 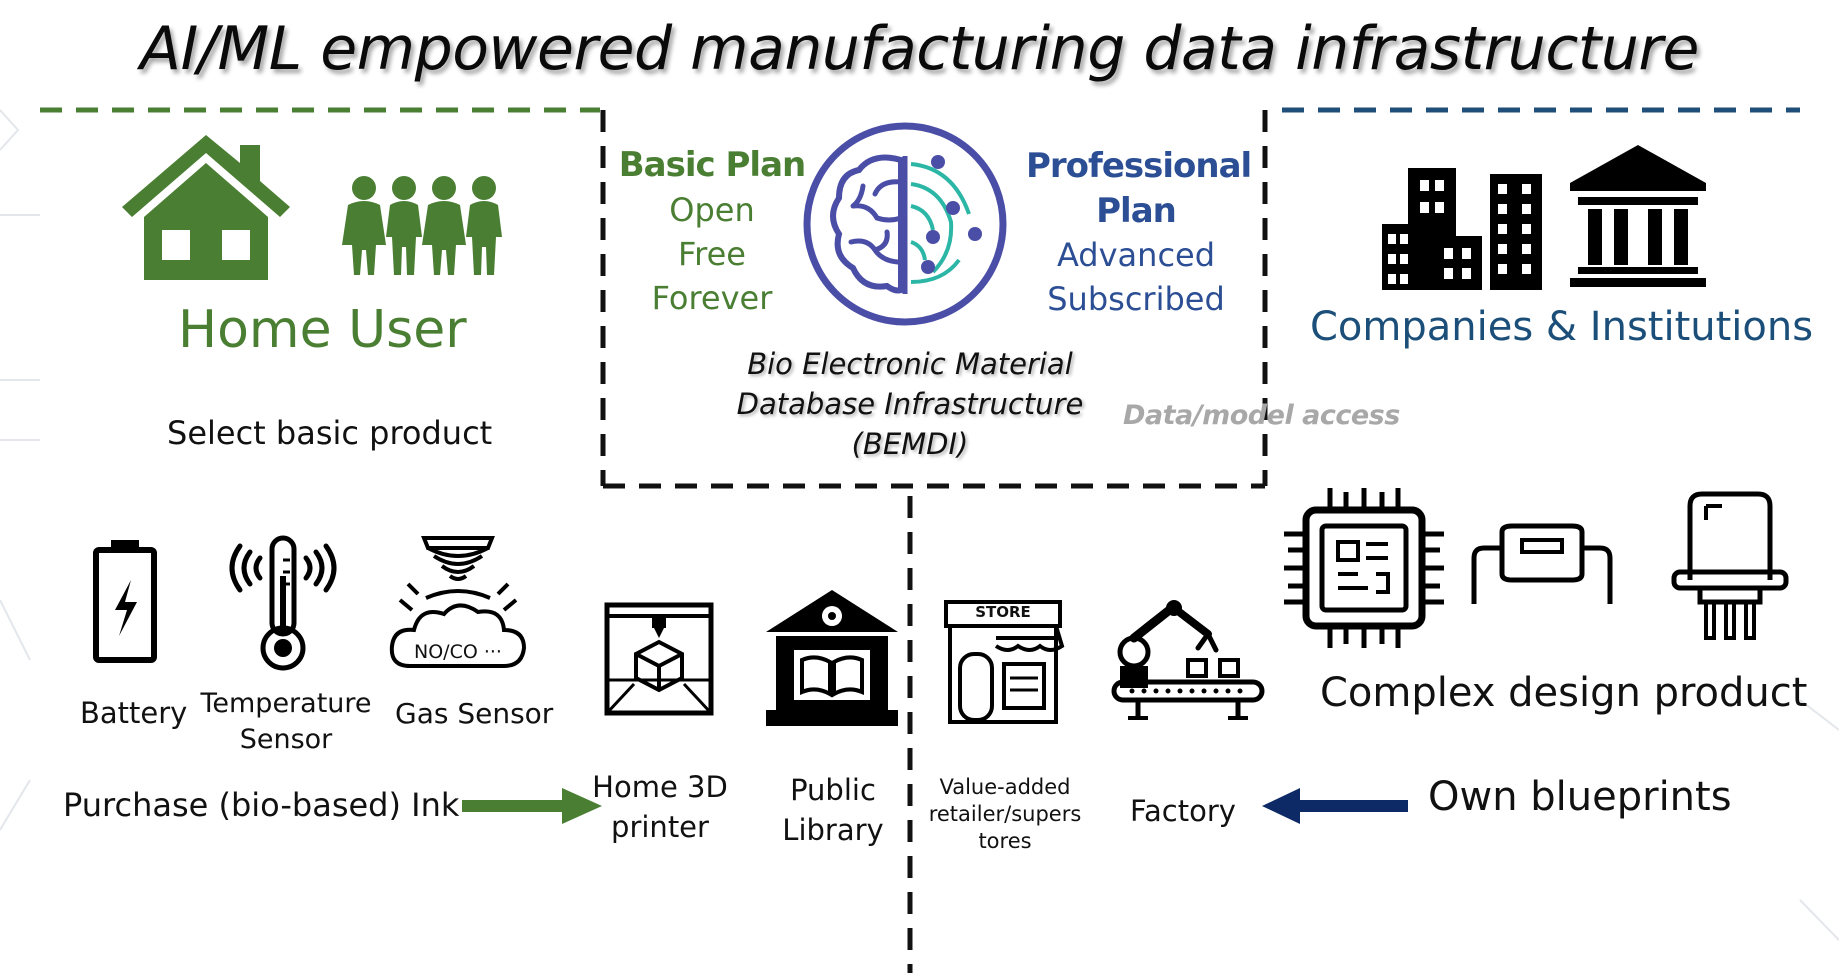 I want to click on professional-plan-title: Professional, so click(x=1139, y=166).